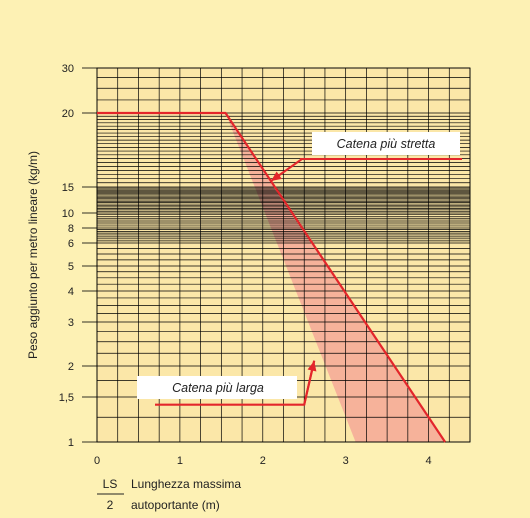  What do you see at coordinates (169, 494) in the screenshot?
I see `x-axis-title: LS 2 Lunghezza massima autoportante (m)` at bounding box center [169, 494].